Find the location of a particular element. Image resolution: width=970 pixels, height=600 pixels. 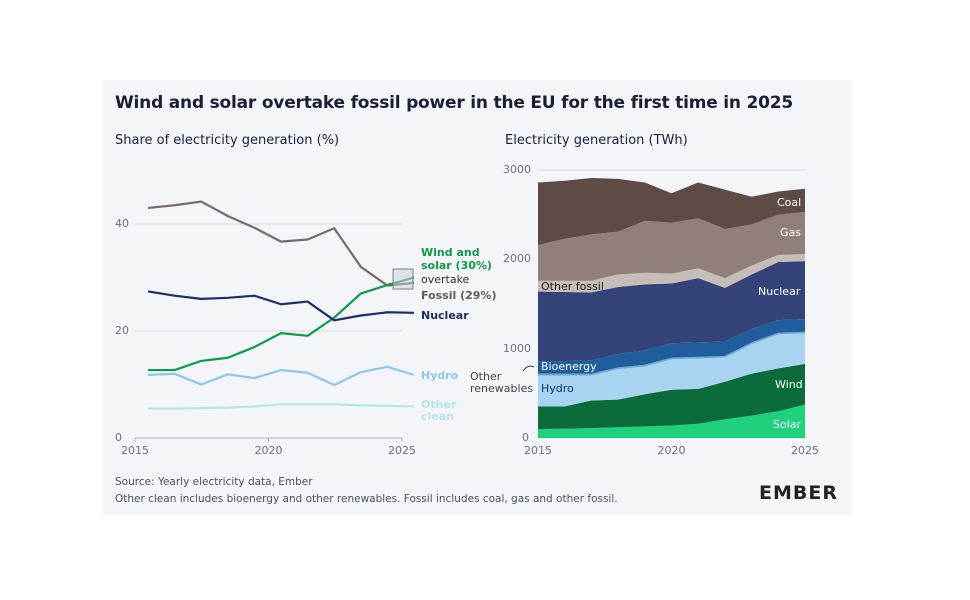

right-chart-title: Electricity generation (TWh) is located at coordinates (596, 140).